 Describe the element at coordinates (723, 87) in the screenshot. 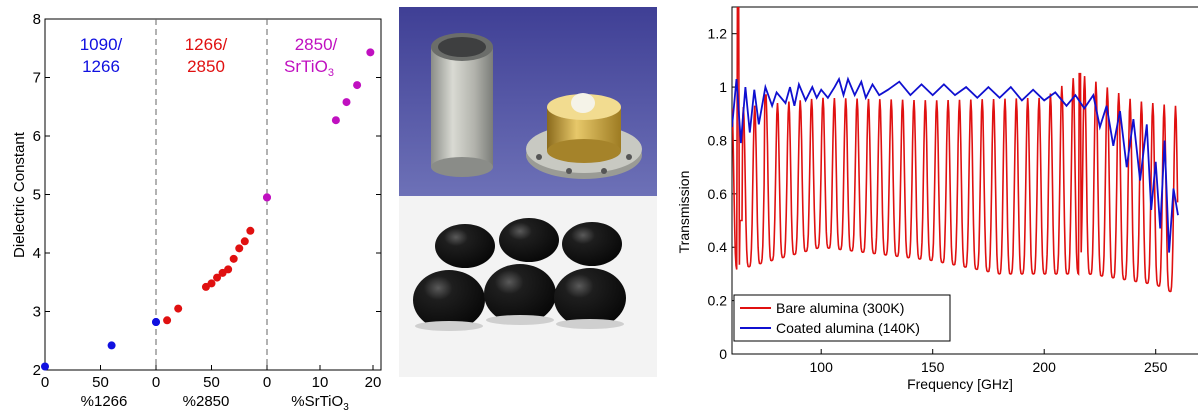

I see `y-tick-label: 1` at that location.